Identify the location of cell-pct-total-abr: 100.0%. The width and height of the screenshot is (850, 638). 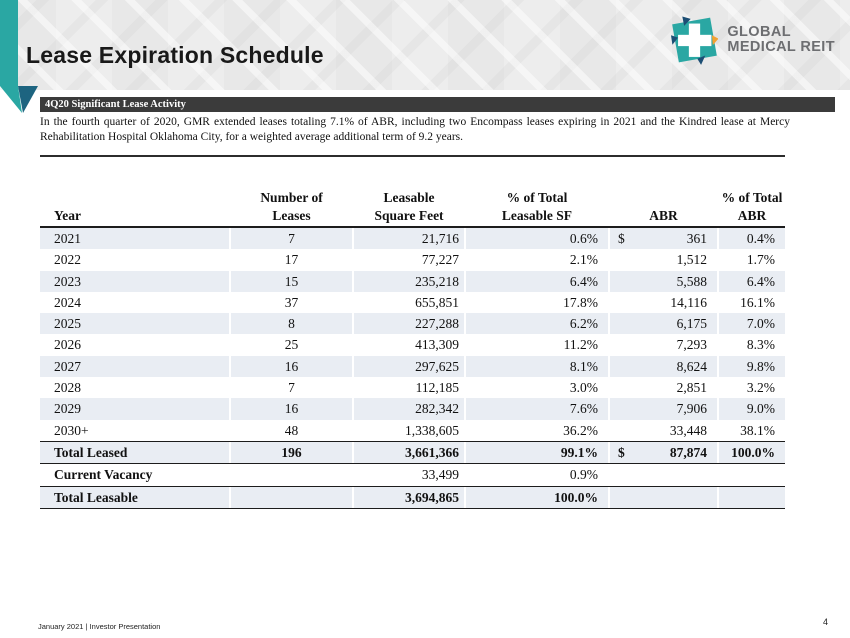
(752, 452).